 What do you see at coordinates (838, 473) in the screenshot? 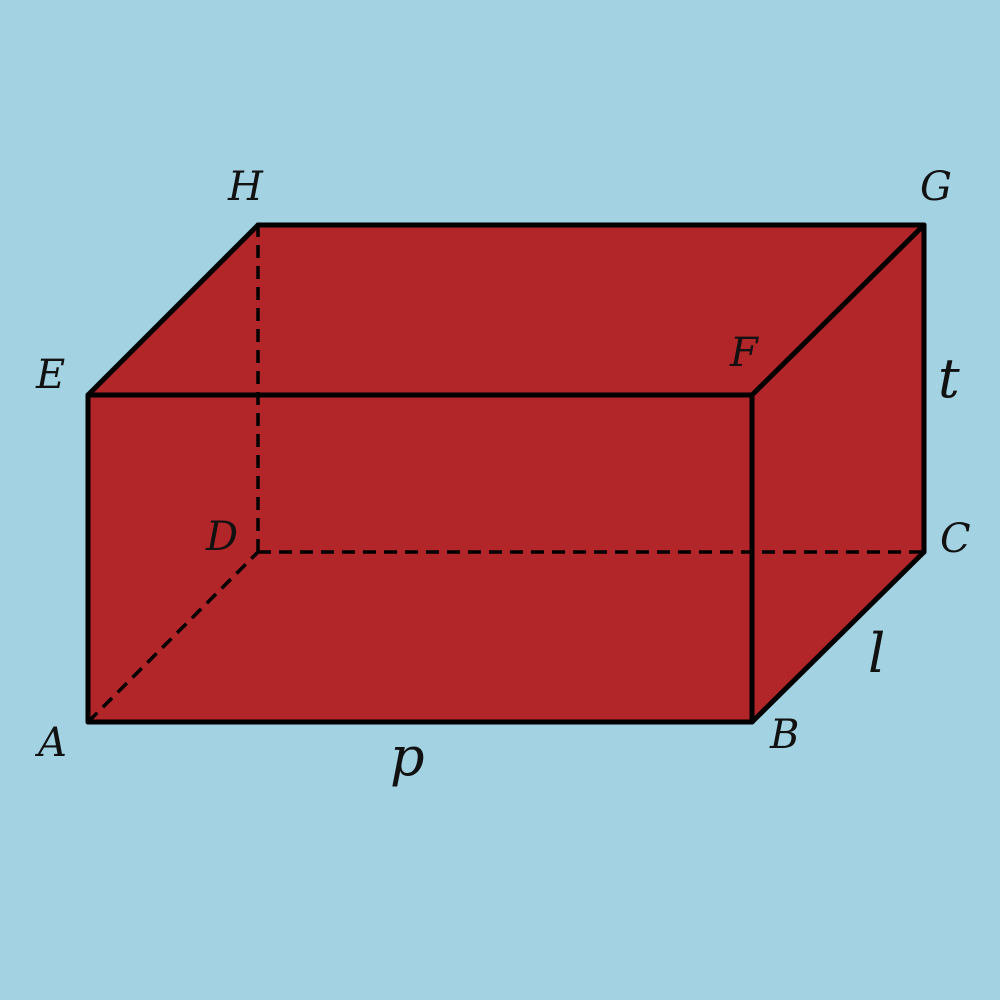
I see `right-face` at bounding box center [838, 473].